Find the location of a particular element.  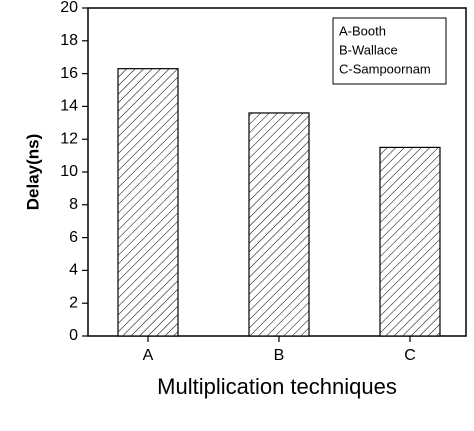

x-tick-label: C is located at coordinates (410, 355).